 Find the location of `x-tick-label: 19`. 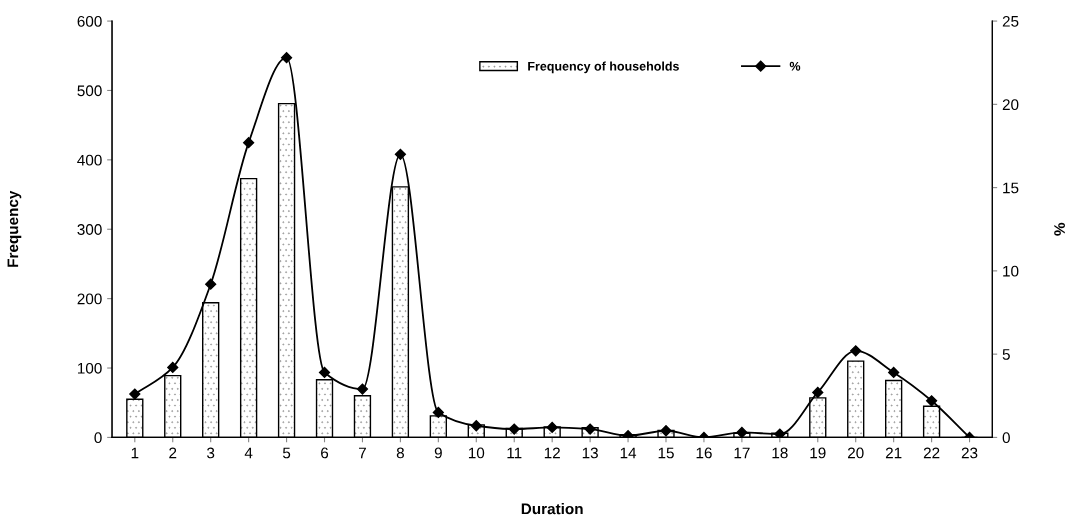

x-tick-label: 19 is located at coordinates (818, 453).